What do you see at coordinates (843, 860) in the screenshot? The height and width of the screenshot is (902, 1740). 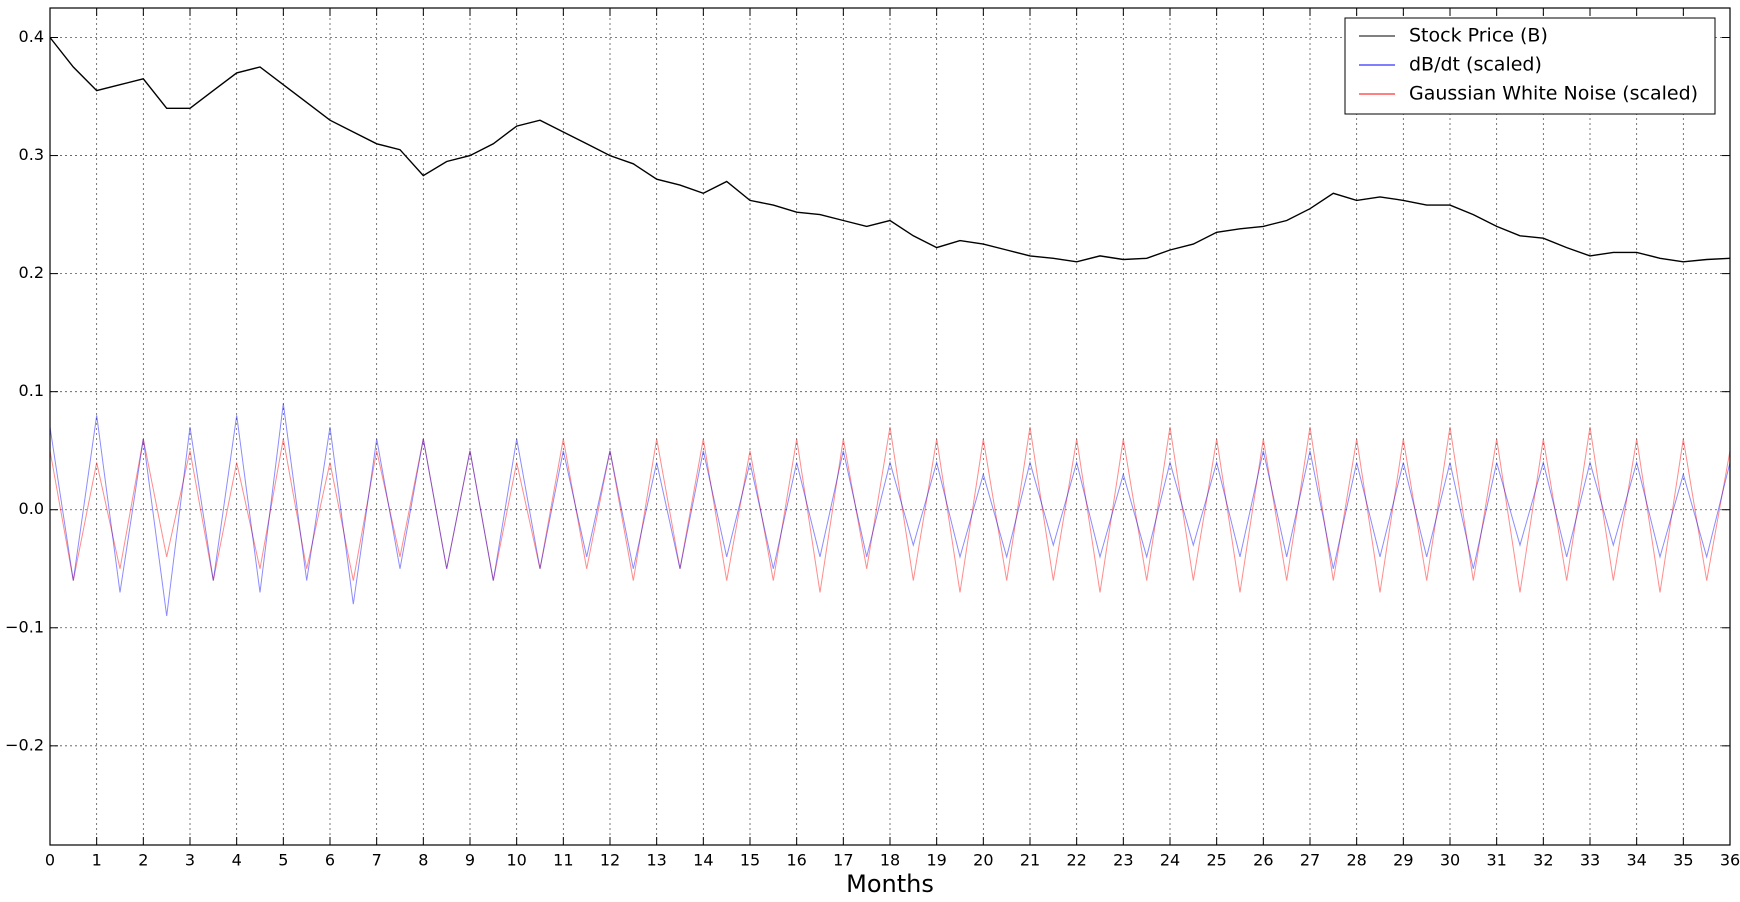 I see `x-tick-label: 17` at bounding box center [843, 860].